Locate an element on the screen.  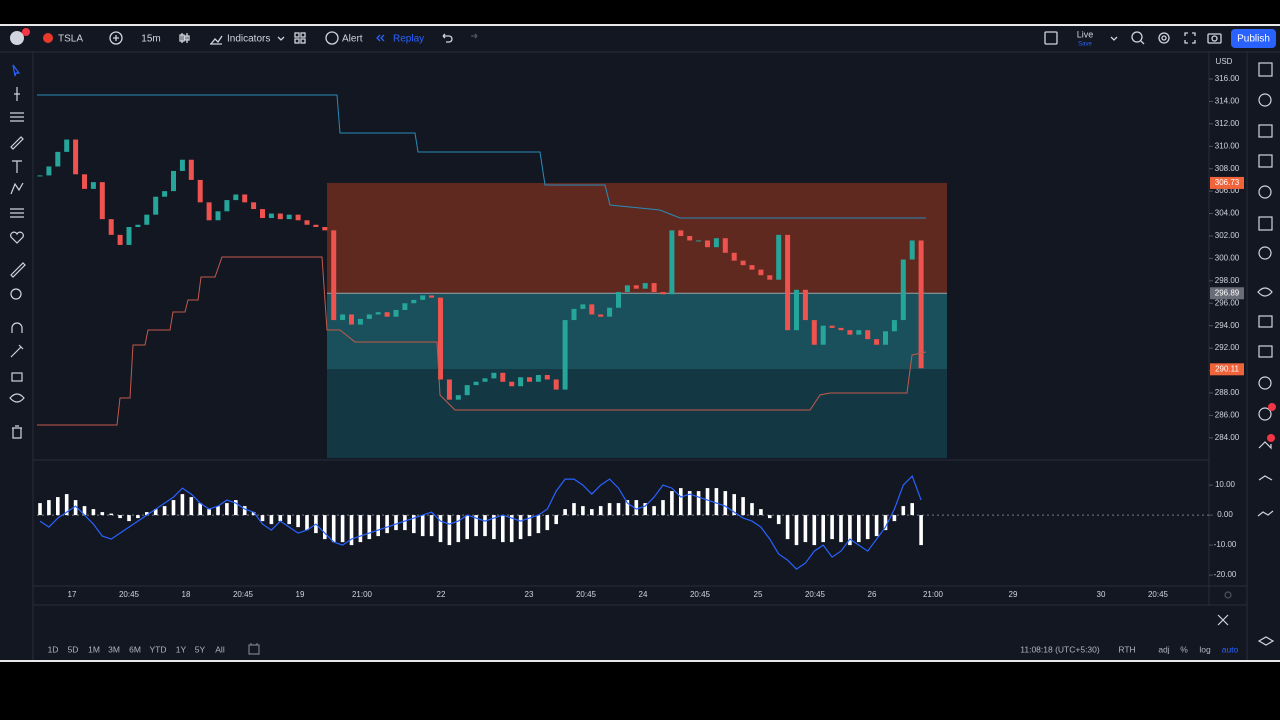
save: Save is located at coordinates (1085, 45).